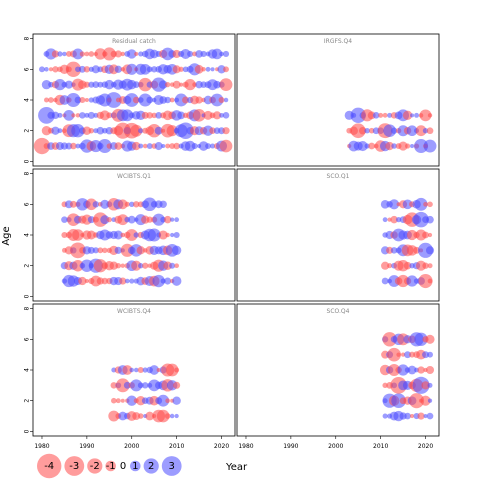  I want to click on x-tick-label: 2010, so click(176, 446).